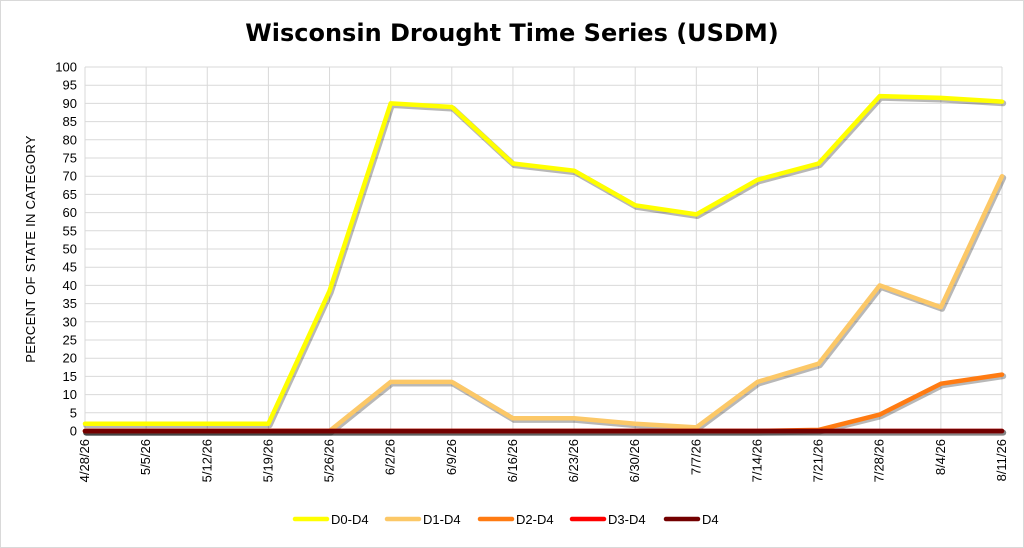 The width and height of the screenshot is (1024, 548). What do you see at coordinates (206, 460) in the screenshot?
I see `x-tick-label: 5/12/26` at bounding box center [206, 460].